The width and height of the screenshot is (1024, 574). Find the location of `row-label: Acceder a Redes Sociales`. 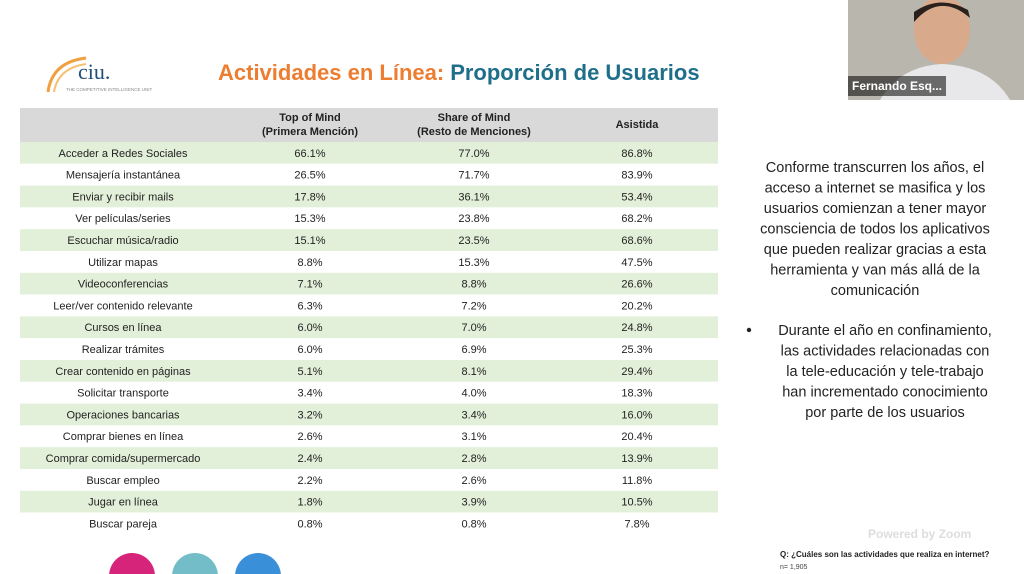

row-label: Acceder a Redes Sociales is located at coordinates (123, 154).